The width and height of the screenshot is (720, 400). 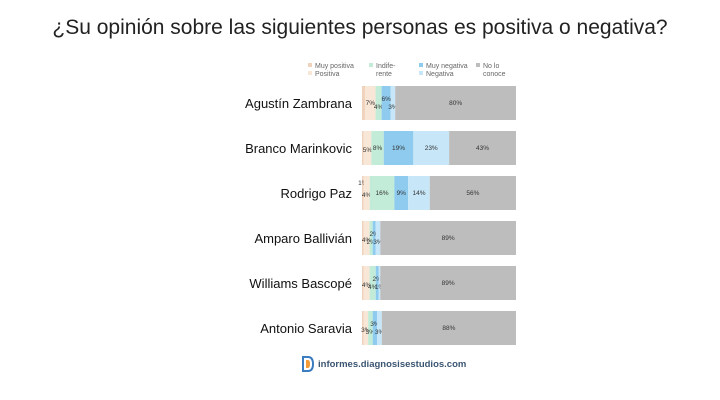 What do you see at coordinates (308, 364) in the screenshot?
I see `diagnosis-logo-icon` at bounding box center [308, 364].